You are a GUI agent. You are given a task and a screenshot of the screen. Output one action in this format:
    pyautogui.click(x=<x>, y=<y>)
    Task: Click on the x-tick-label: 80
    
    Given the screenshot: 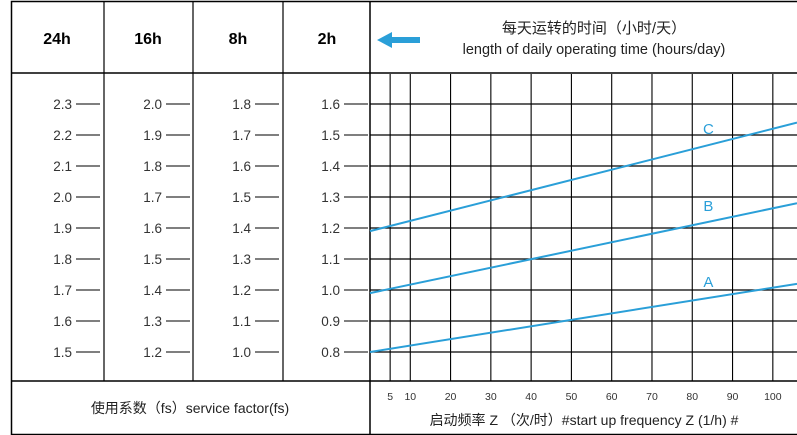 What is the action you would take?
    pyautogui.click(x=692, y=397)
    